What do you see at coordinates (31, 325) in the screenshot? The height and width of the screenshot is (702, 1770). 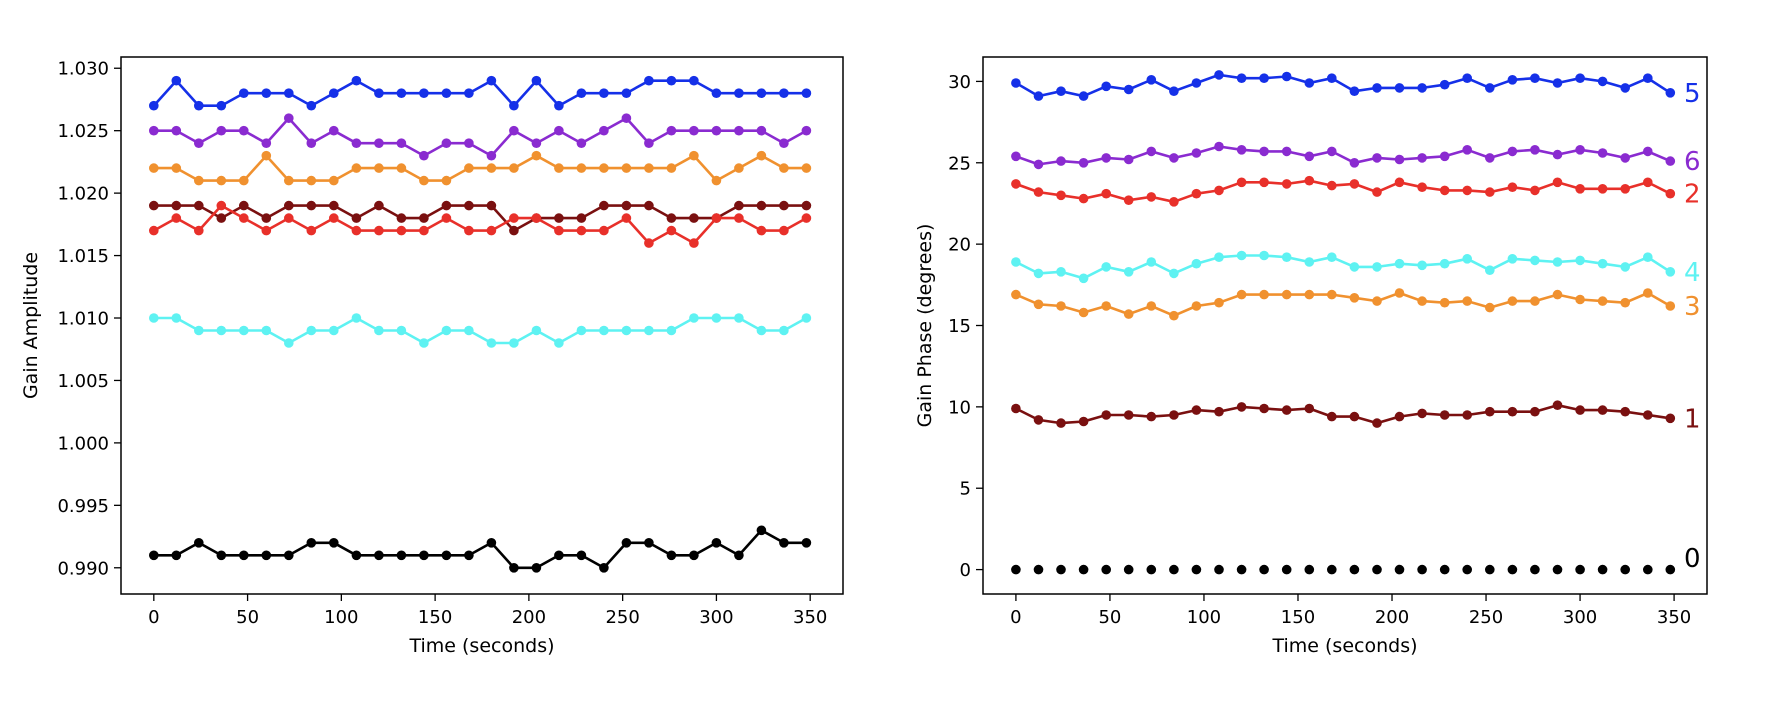 I see `amplitude-y-axis-label: Gain Amplitude` at bounding box center [31, 325].